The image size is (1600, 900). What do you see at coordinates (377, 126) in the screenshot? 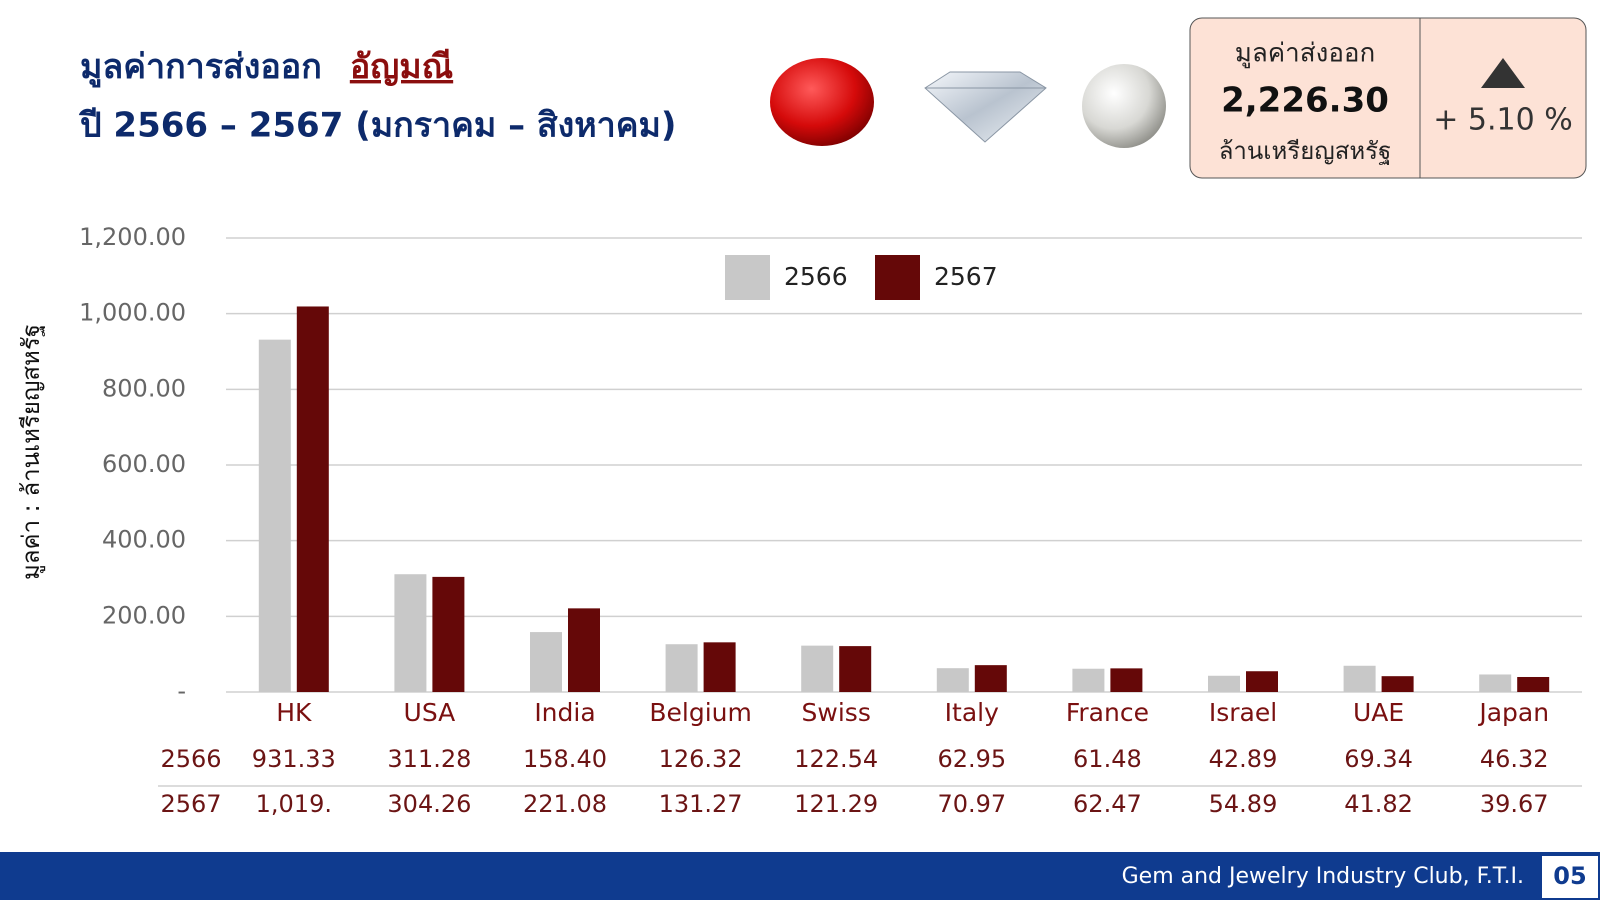
I see `subtitle: ปี 2566 – 2567 (มกราคม – สิงหาคม)` at bounding box center [377, 126].